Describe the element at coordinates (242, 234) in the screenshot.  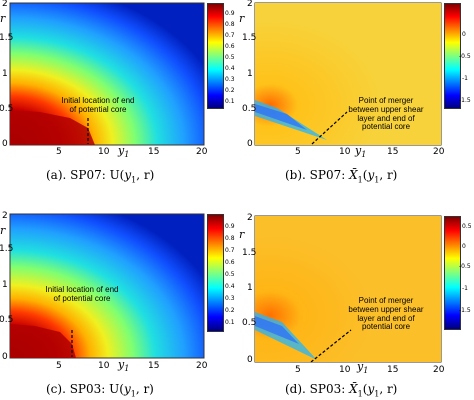
I see `y-axis-label-d: r` at that location.